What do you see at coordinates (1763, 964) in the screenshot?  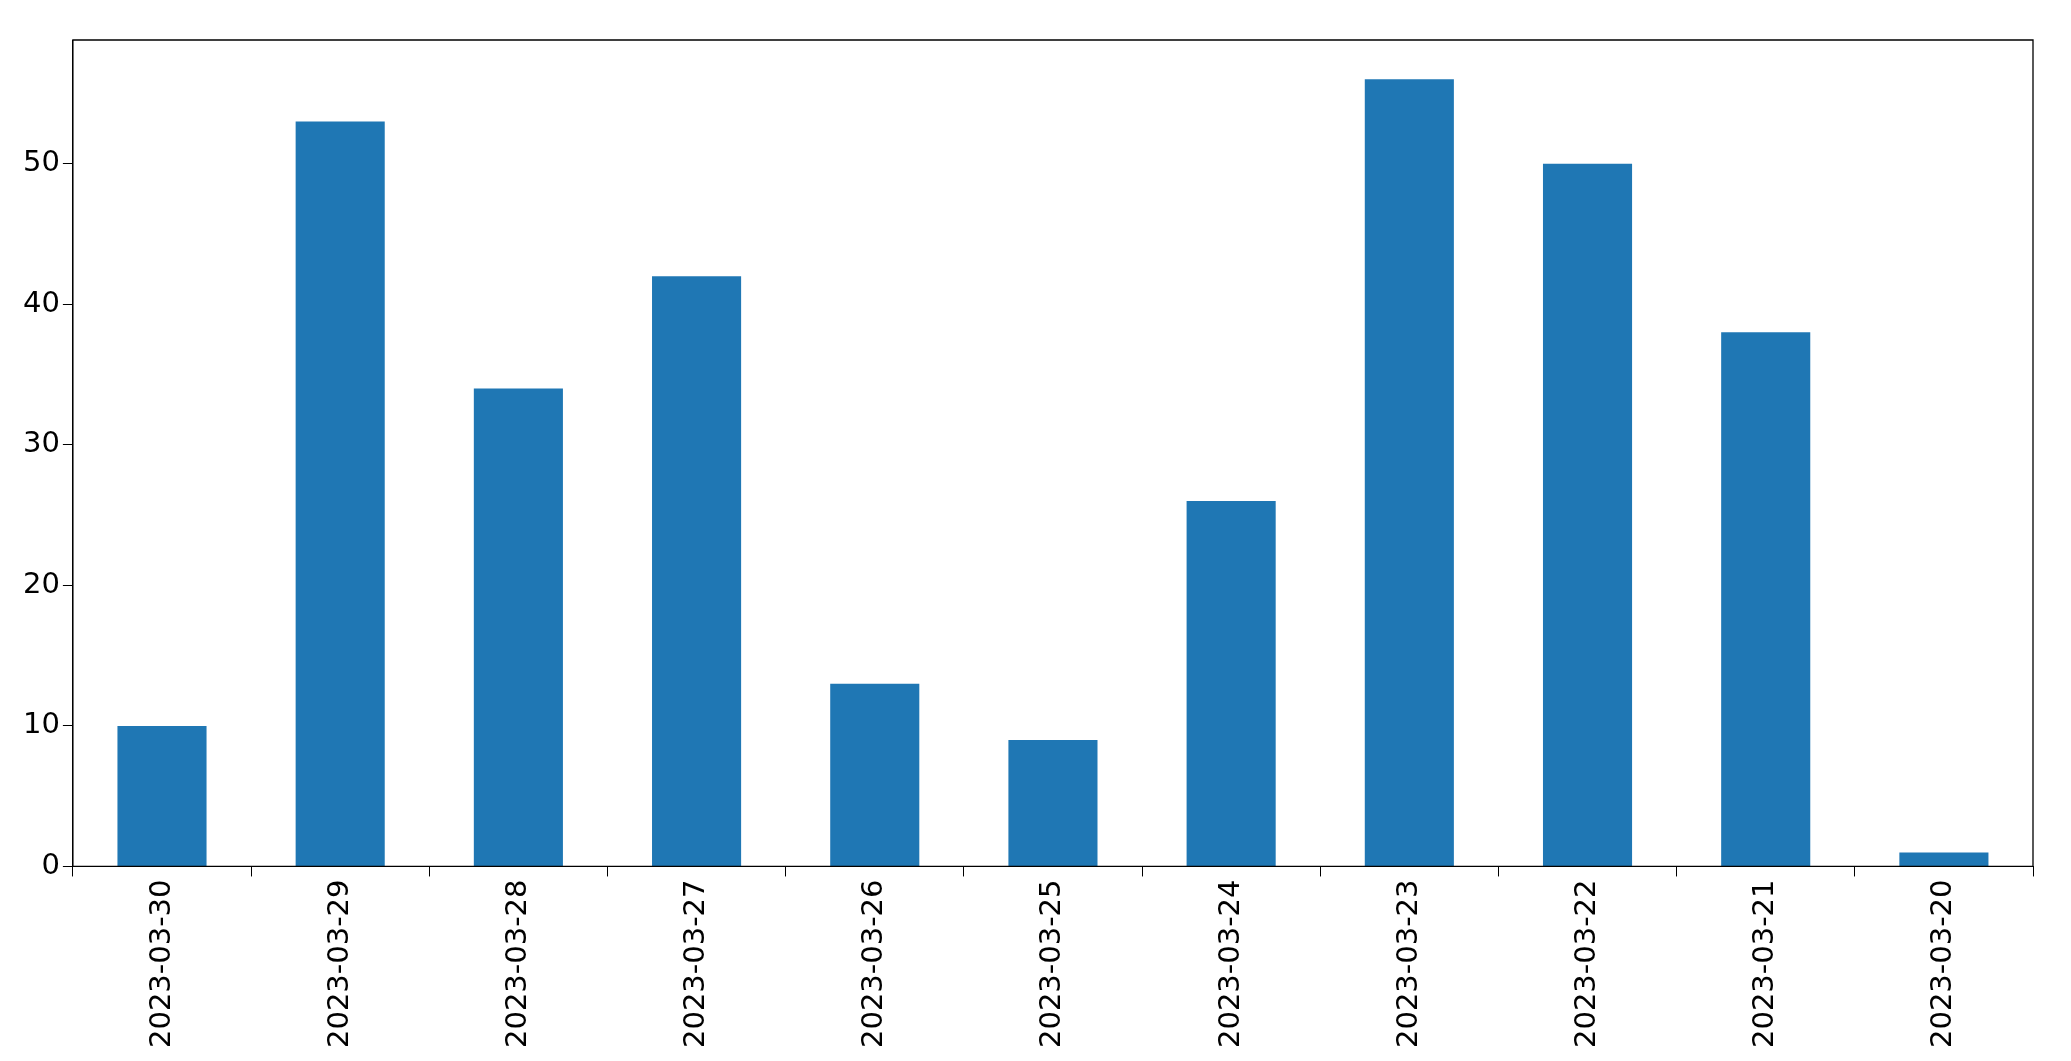 I see `x-tick-label: 2023-03-21` at bounding box center [1763, 964].